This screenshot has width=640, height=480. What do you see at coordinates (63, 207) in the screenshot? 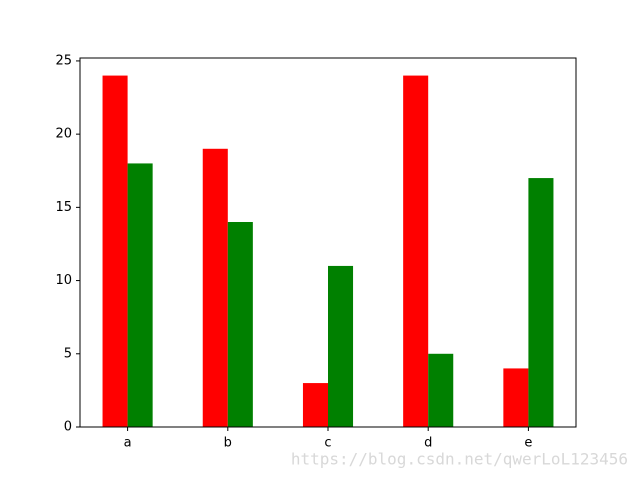
I see `y-tick-label: 15` at bounding box center [63, 207].